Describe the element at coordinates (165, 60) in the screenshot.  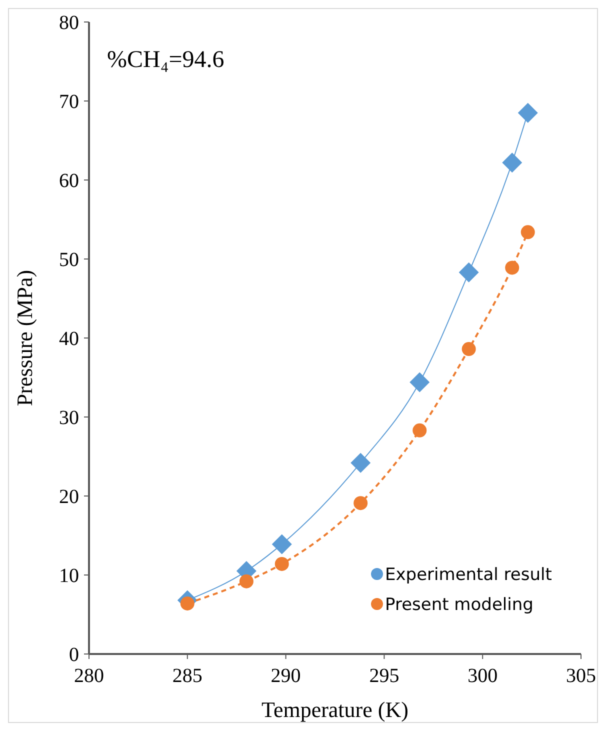
I see `annotation: %CH₄=94.6` at that location.